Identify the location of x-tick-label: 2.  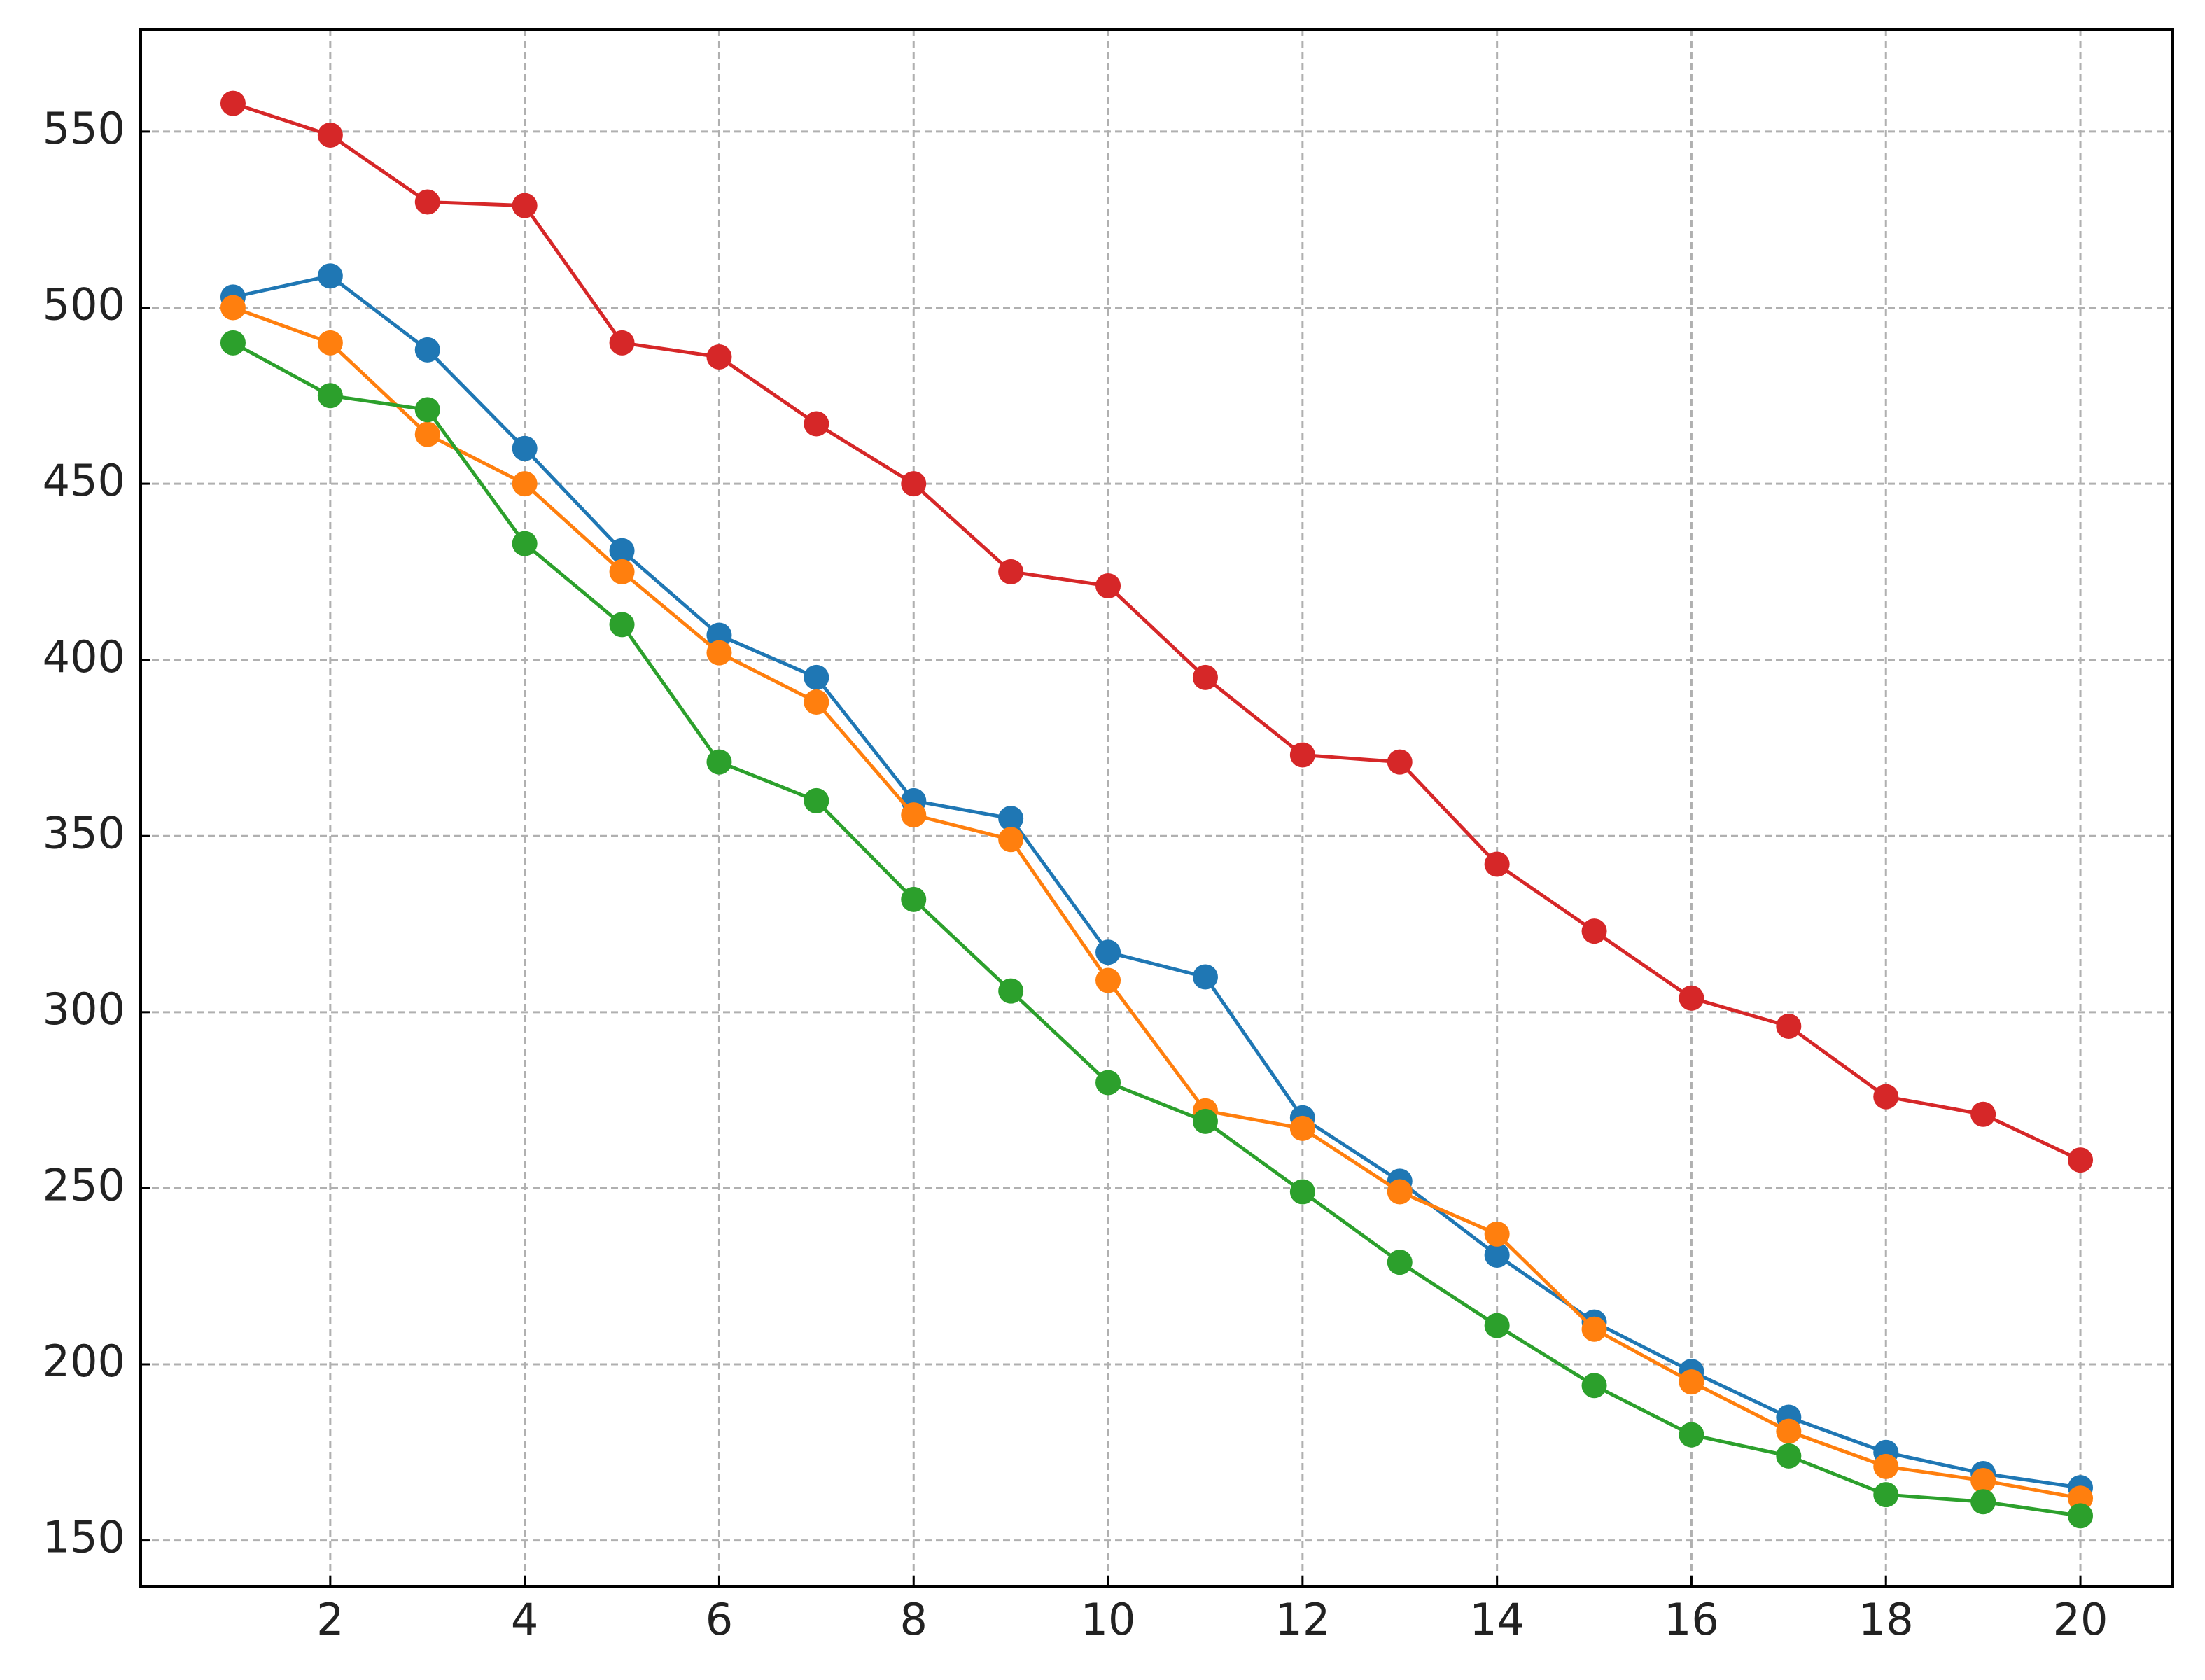
(330, 1619).